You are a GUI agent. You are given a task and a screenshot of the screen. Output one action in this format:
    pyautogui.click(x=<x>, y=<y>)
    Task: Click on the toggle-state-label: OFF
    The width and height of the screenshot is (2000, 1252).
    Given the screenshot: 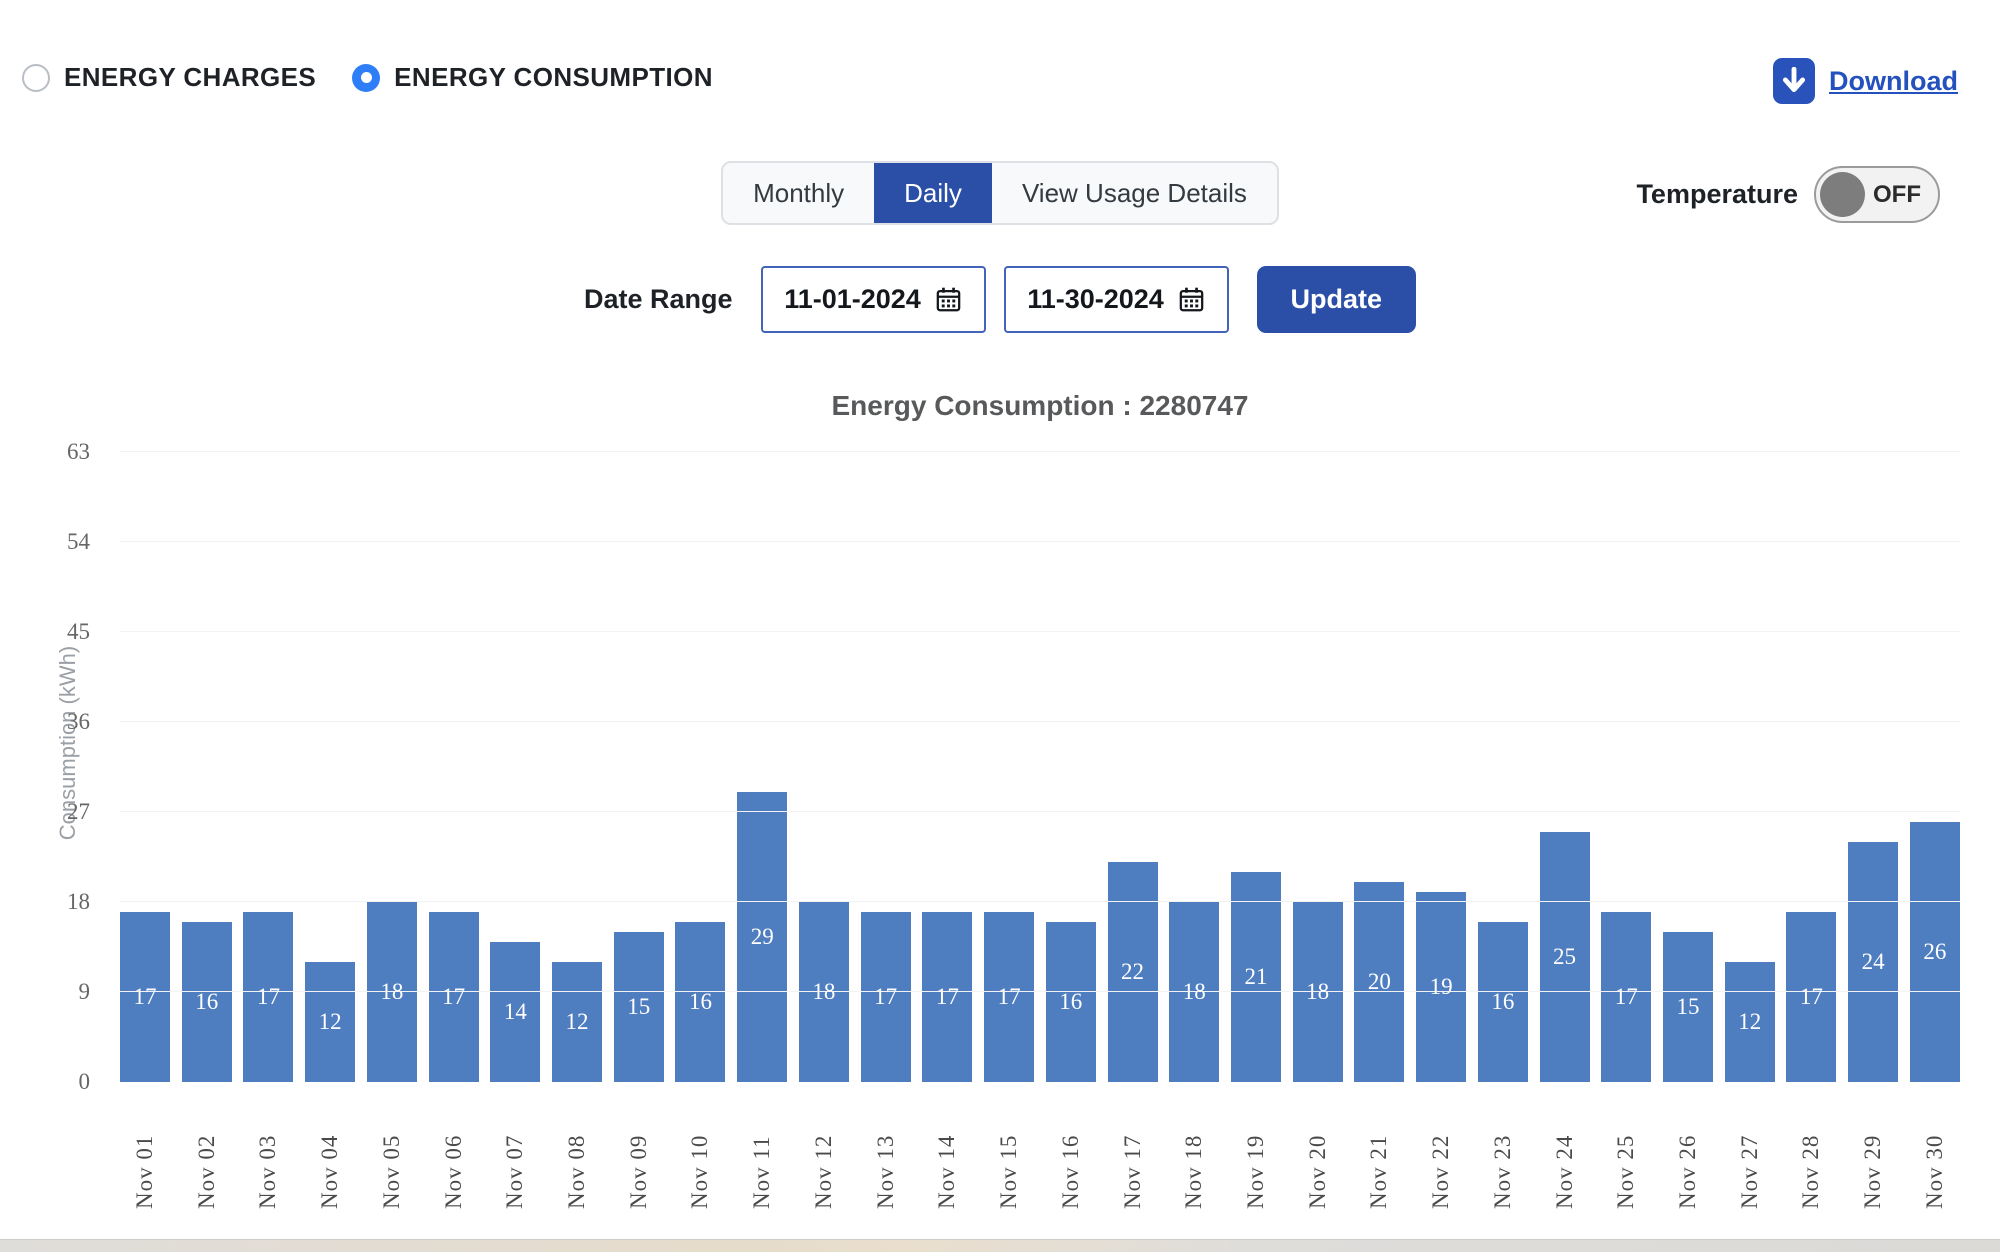 What is the action you would take?
    pyautogui.click(x=1897, y=194)
    